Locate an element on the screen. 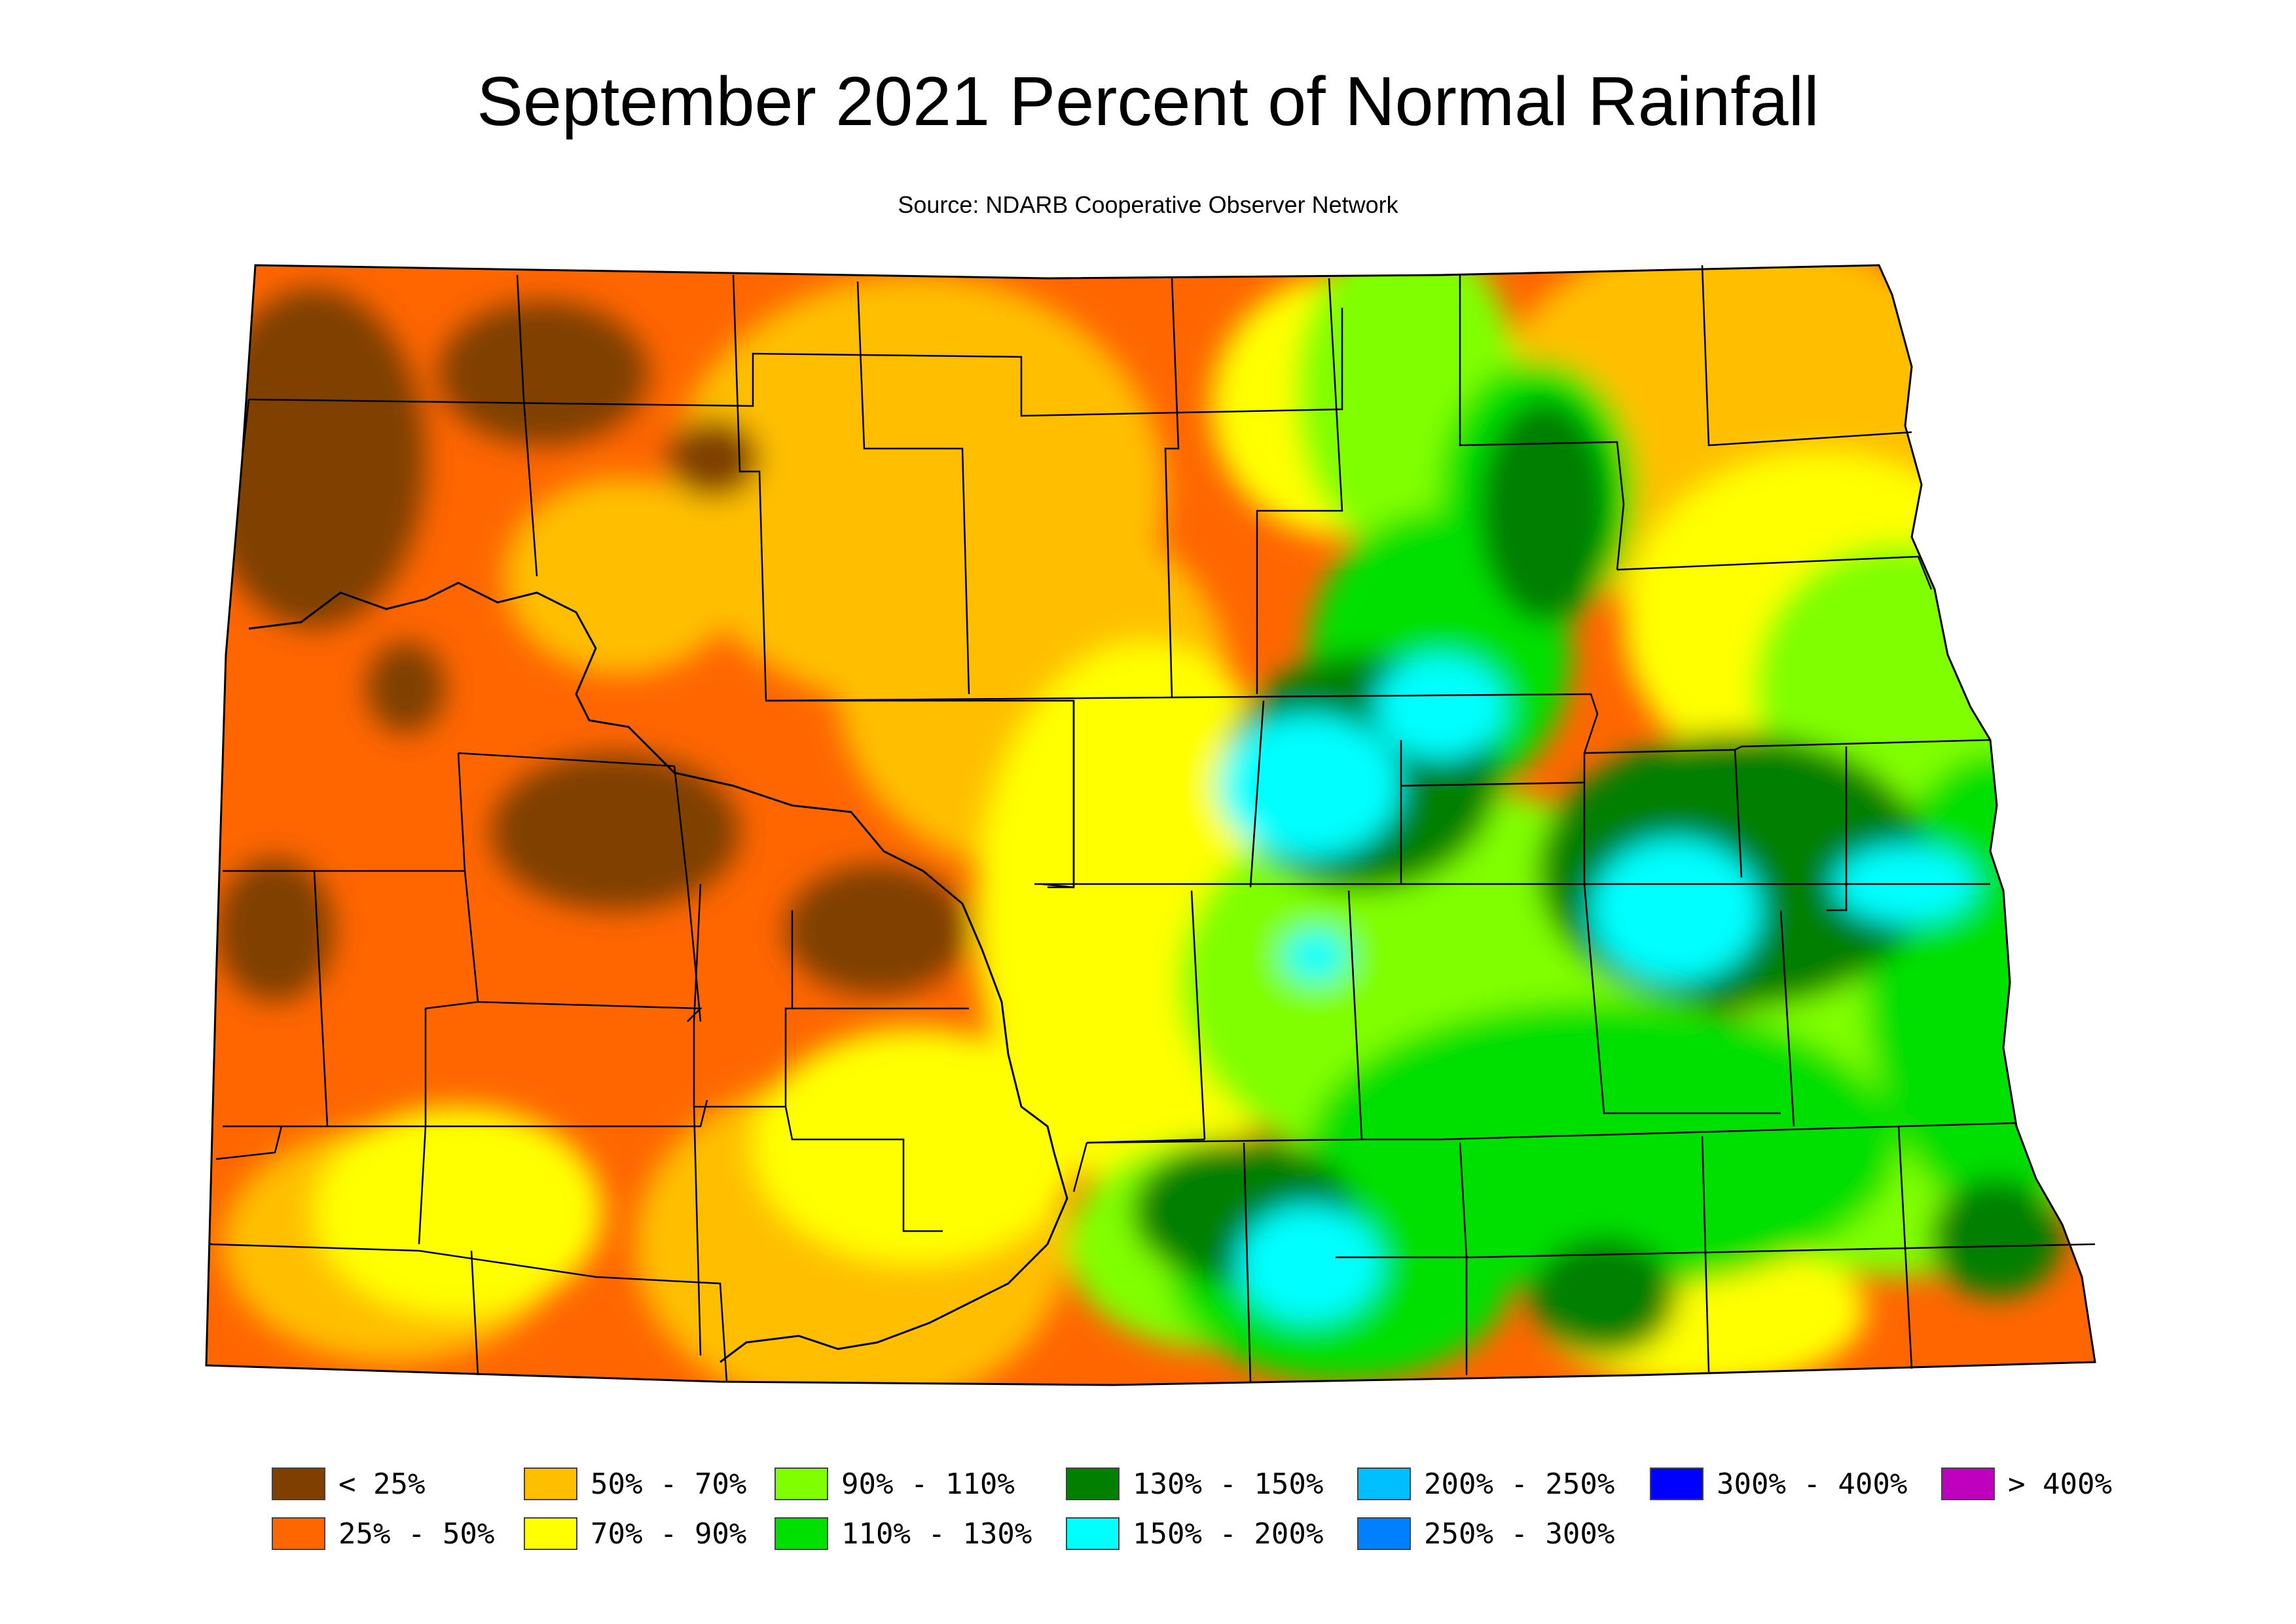  legend-item: > 400% is located at coordinates (2026, 1484).